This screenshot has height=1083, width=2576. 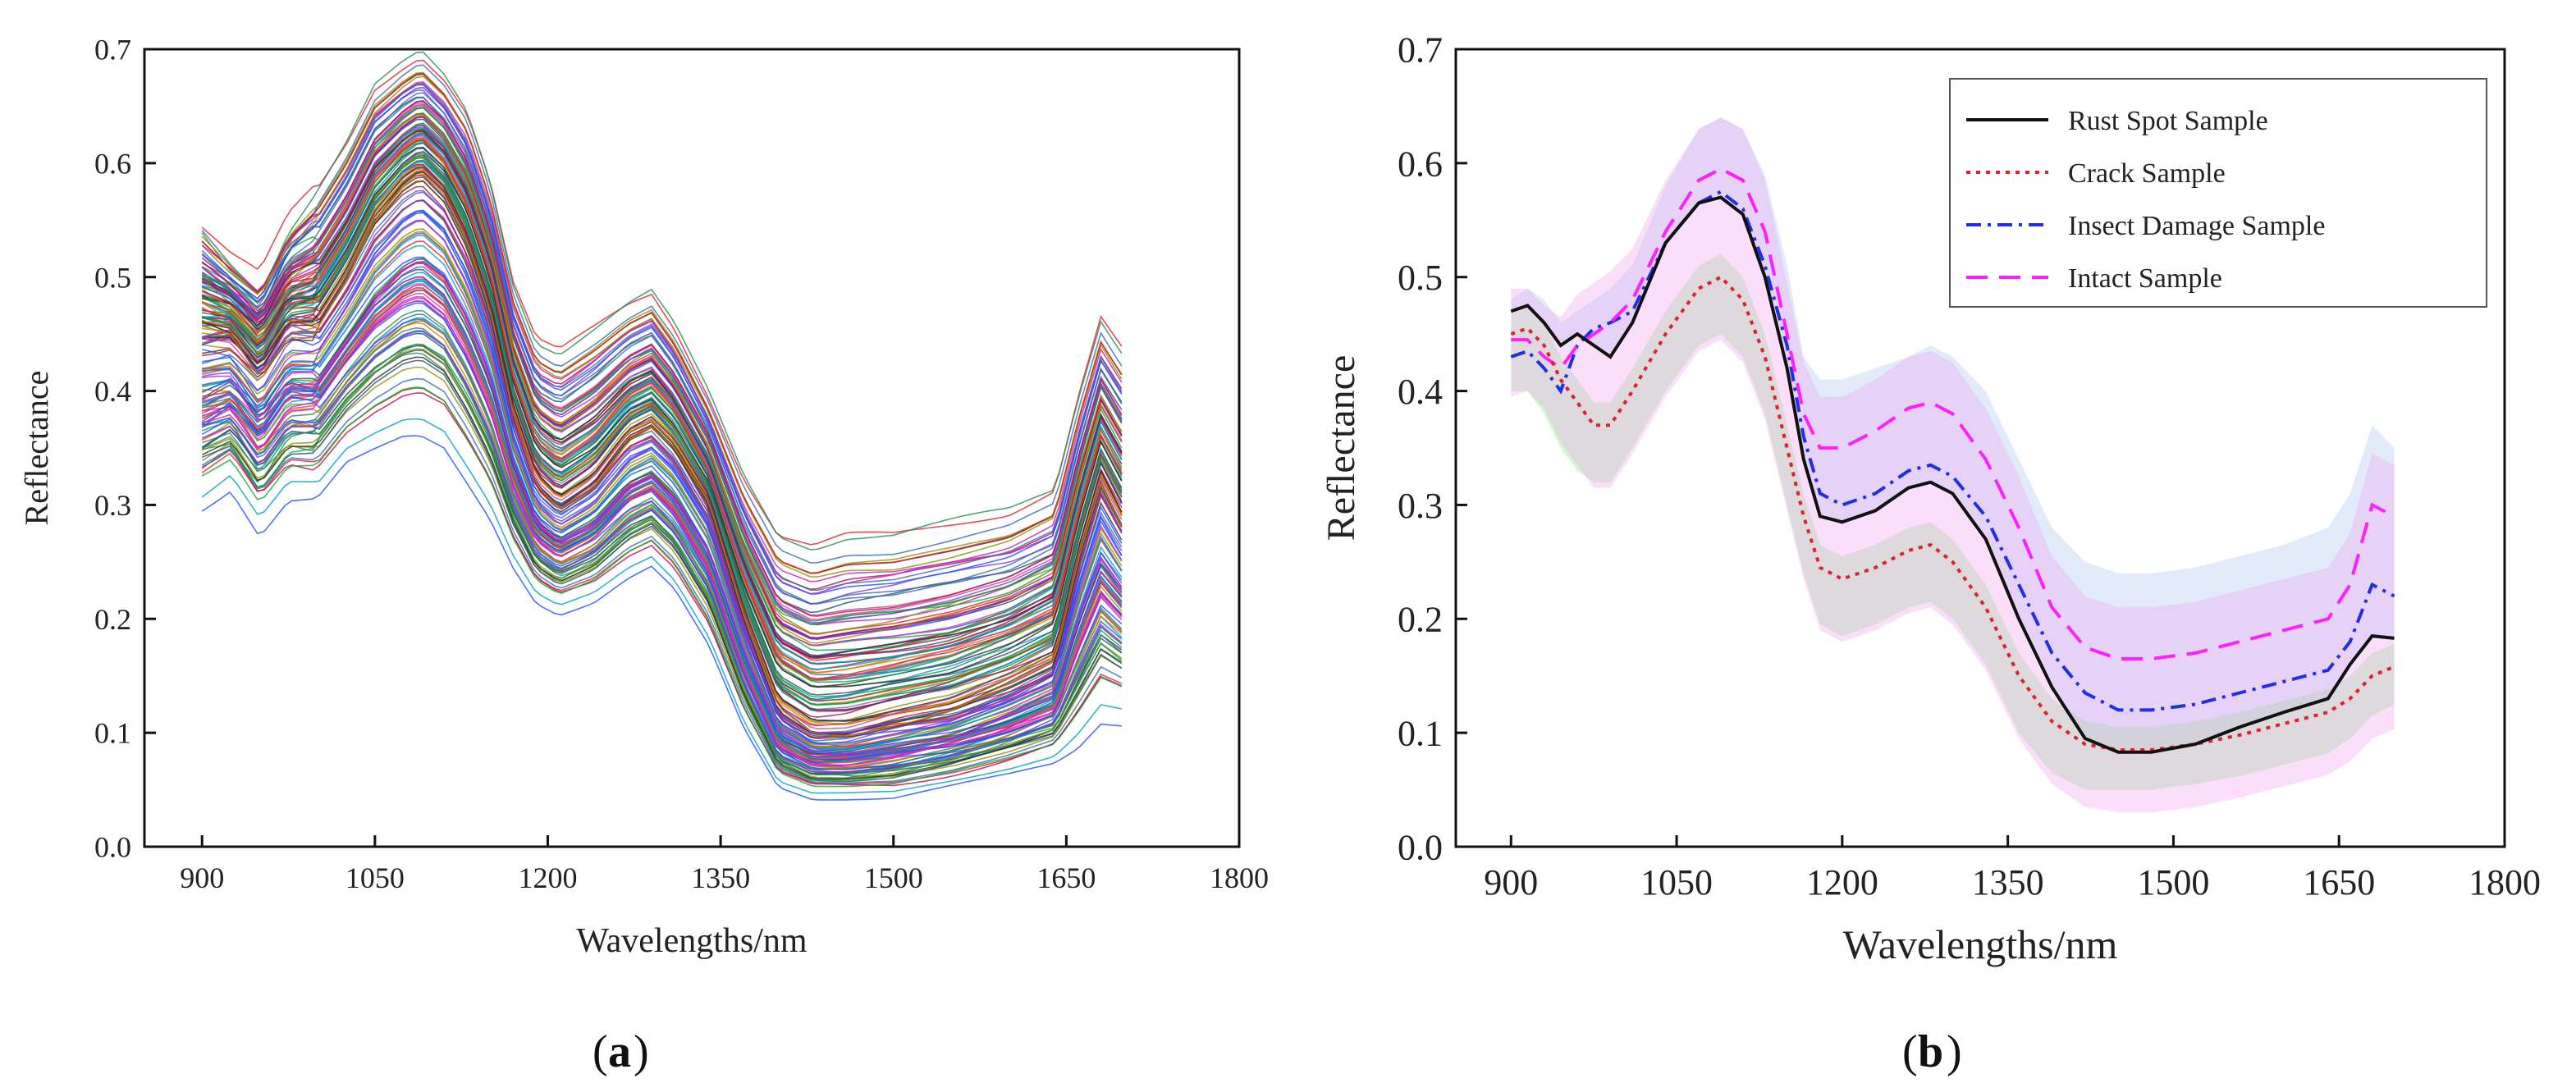 I want to click on y-tick-label: 0.5, so click(x=1420, y=278).